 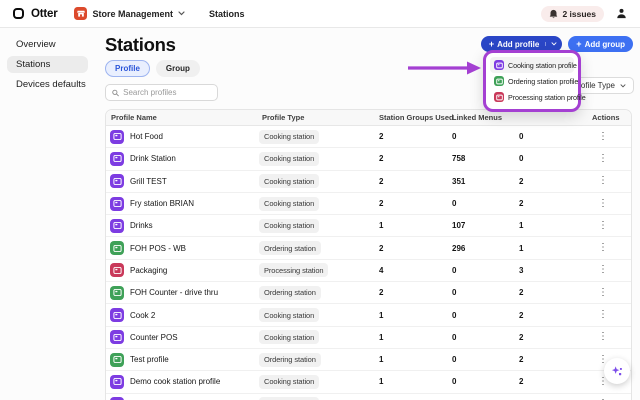 What do you see at coordinates (554, 13) in the screenshot?
I see `bell-icon` at bounding box center [554, 13].